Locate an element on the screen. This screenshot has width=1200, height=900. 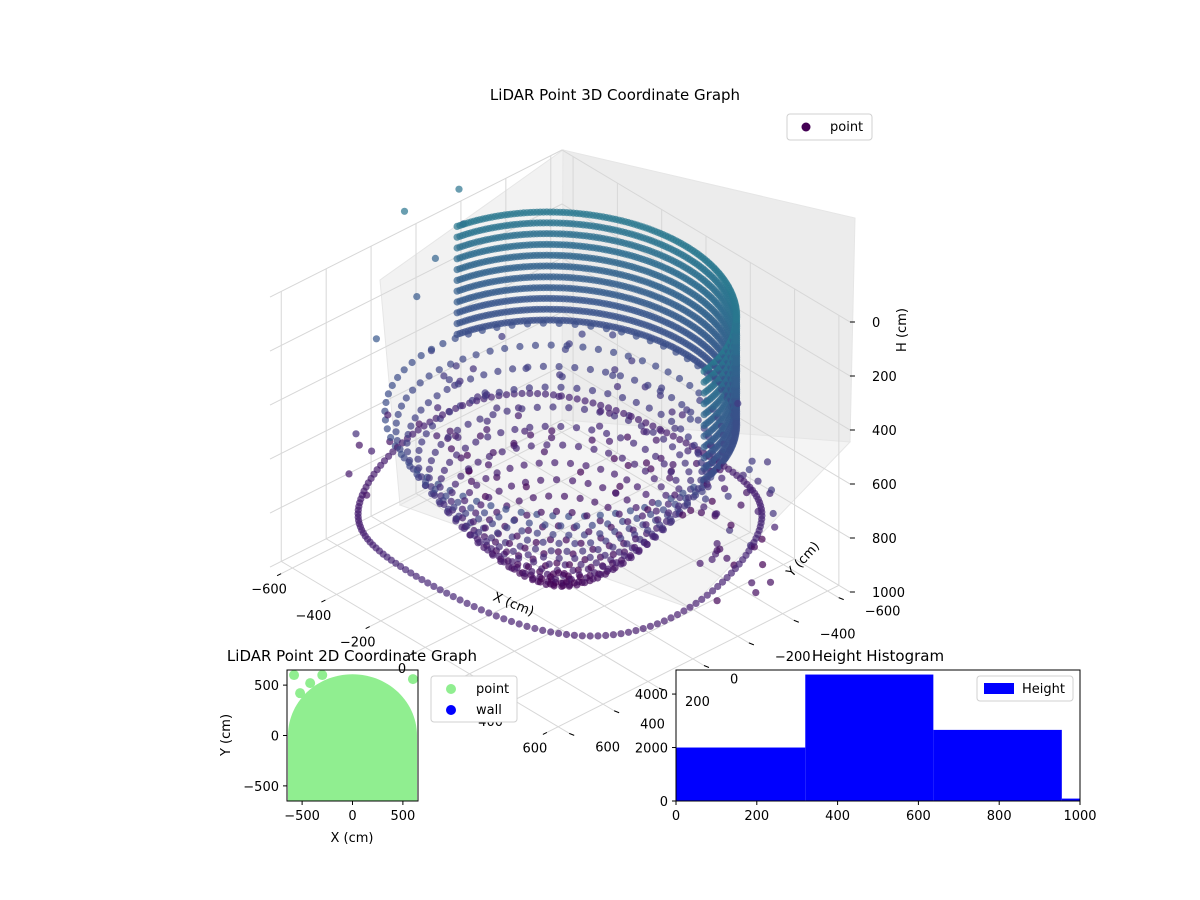
y-tick-label-histogram: 0 is located at coordinates (664, 802).